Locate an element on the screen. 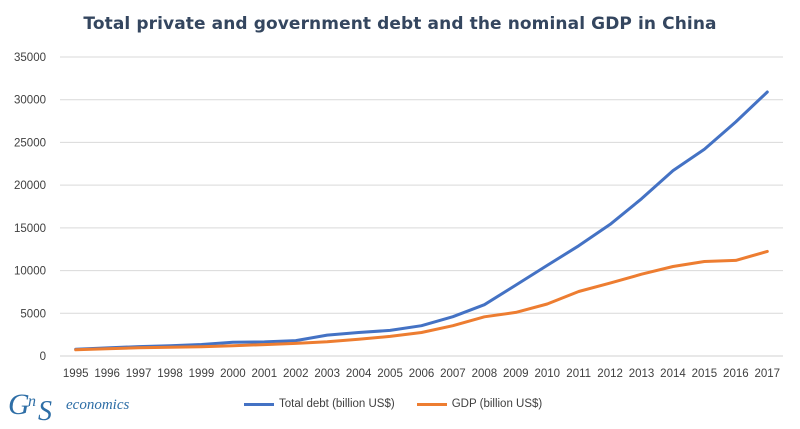  x-tick-label: 2008 is located at coordinates (485, 374).